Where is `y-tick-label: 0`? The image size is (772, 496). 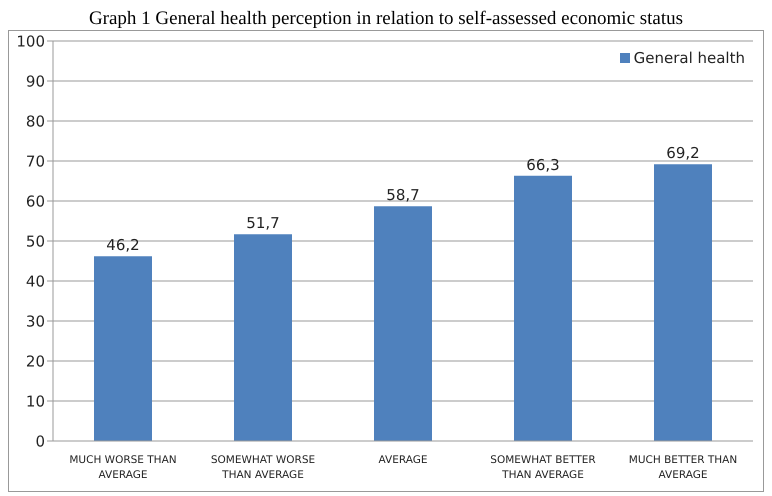
y-tick-label: 0 is located at coordinates (40, 441).